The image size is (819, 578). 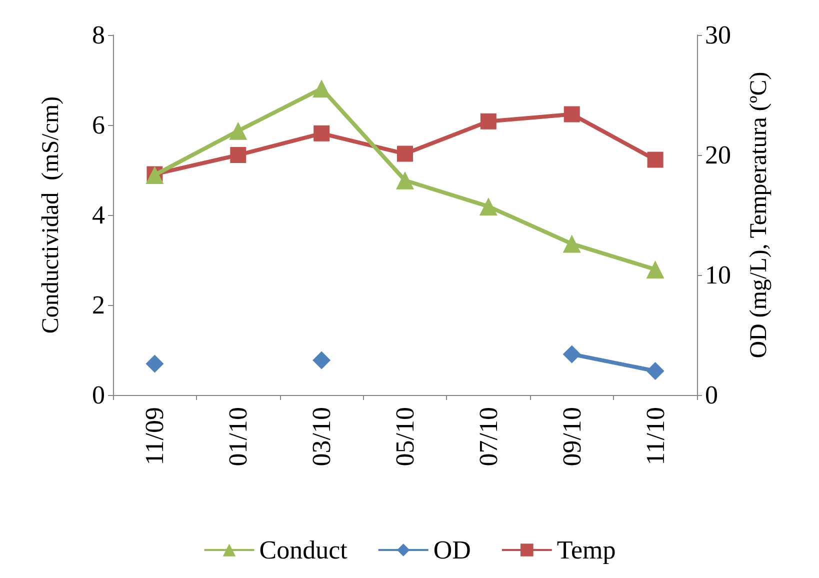 What do you see at coordinates (98, 35) in the screenshot?
I see `y-tick-label: 8` at bounding box center [98, 35].